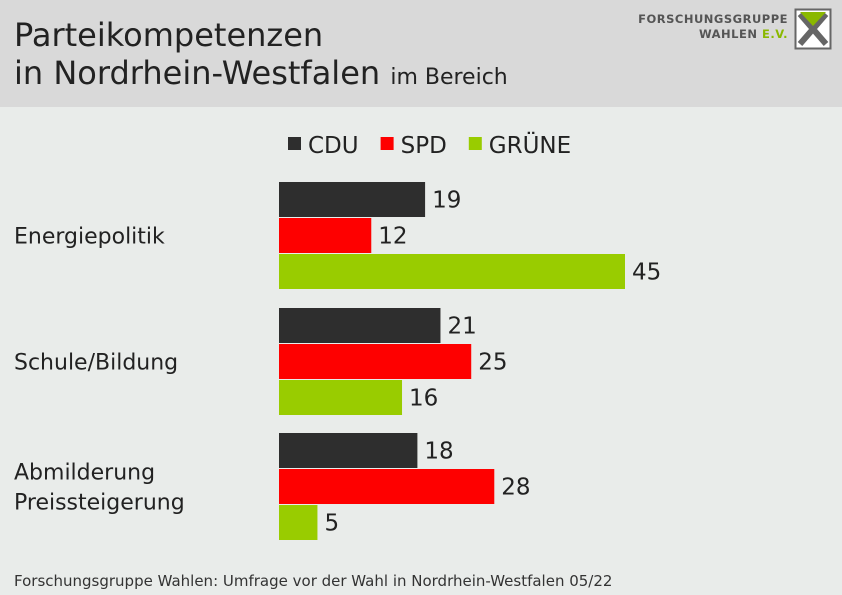 This screenshot has height=595, width=842. Describe the element at coordinates (197, 73) in the screenshot. I see `title-line-2-main: in Nordrhein-Westfalen` at that location.